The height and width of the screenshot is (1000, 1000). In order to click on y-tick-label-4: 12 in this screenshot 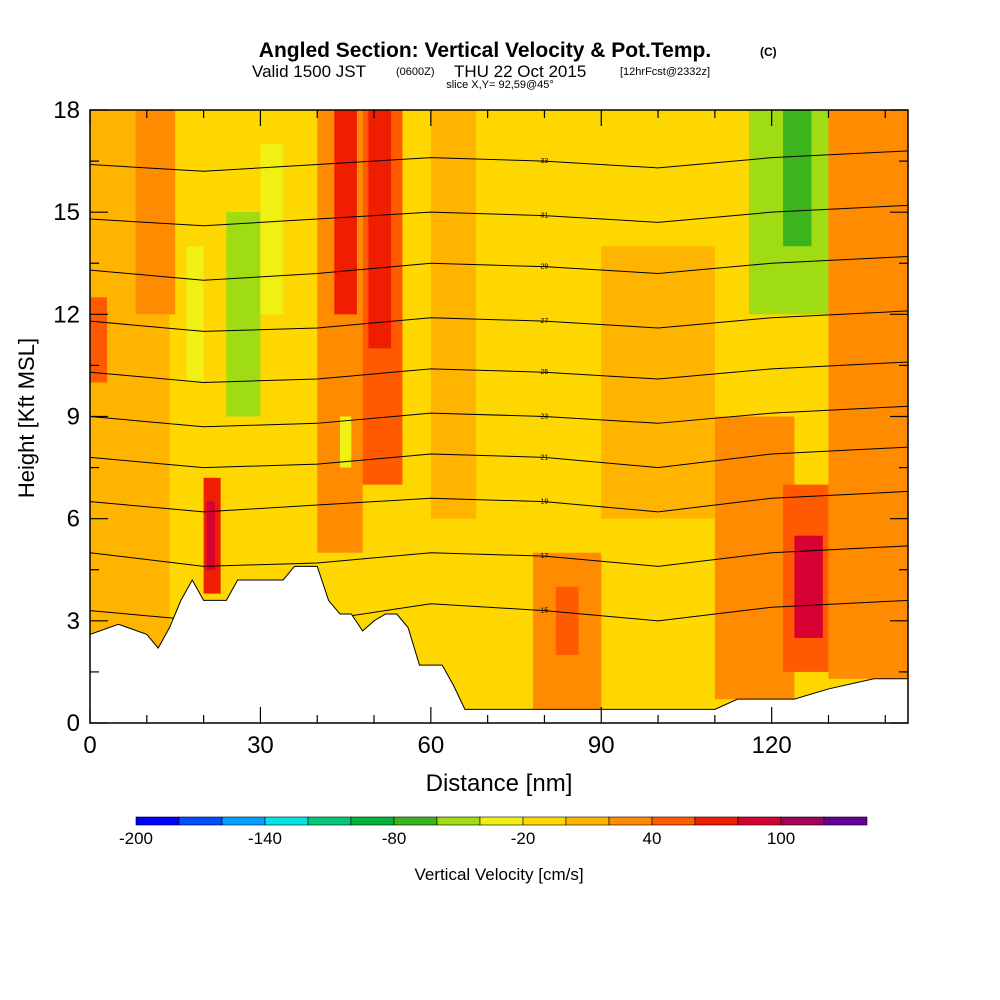, I will do `click(66, 314)`.